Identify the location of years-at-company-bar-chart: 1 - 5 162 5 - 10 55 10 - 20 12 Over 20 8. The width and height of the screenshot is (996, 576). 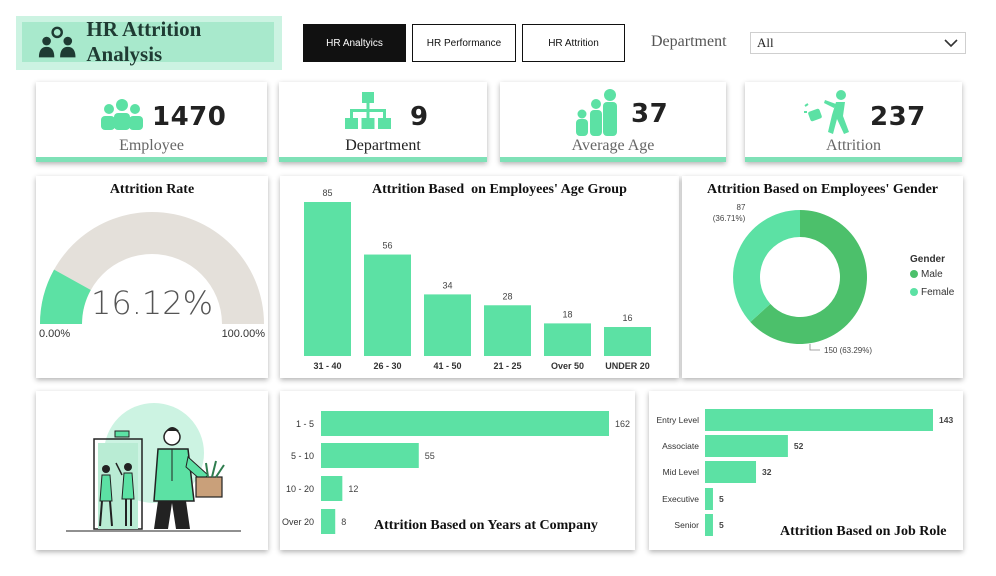
(456, 472).